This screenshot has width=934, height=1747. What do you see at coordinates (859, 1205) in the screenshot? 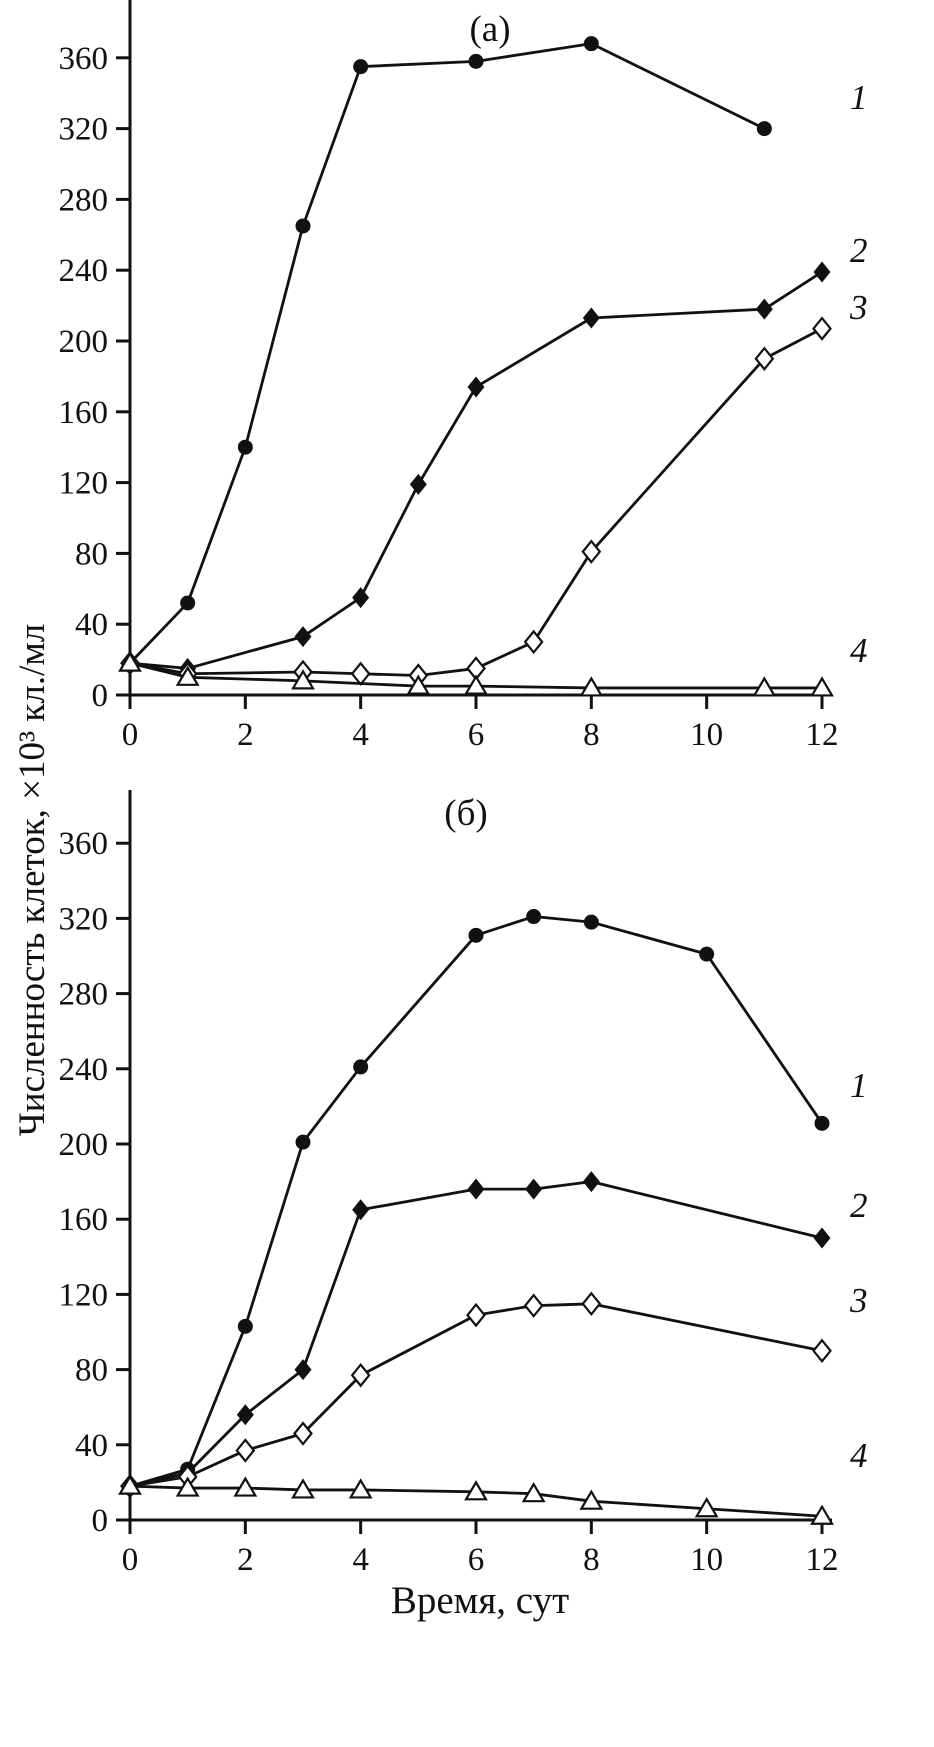
I see `series-label-2-panel-b: 2` at bounding box center [859, 1205].